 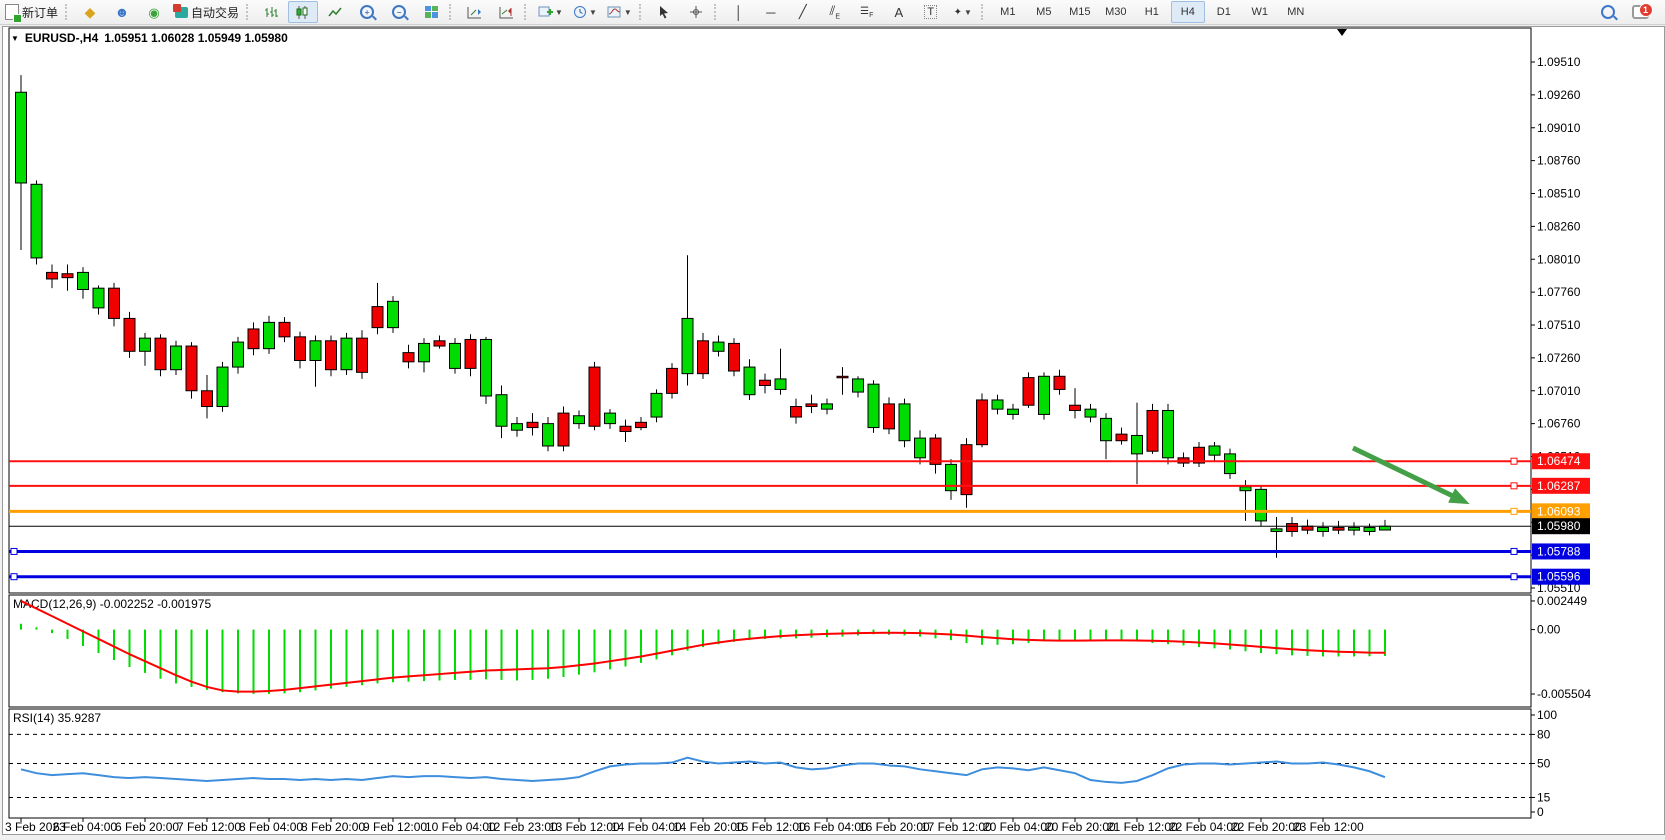 What do you see at coordinates (832, 826) in the screenshot?
I see `time-tick-label: 16 Feb 04:00` at bounding box center [832, 826].